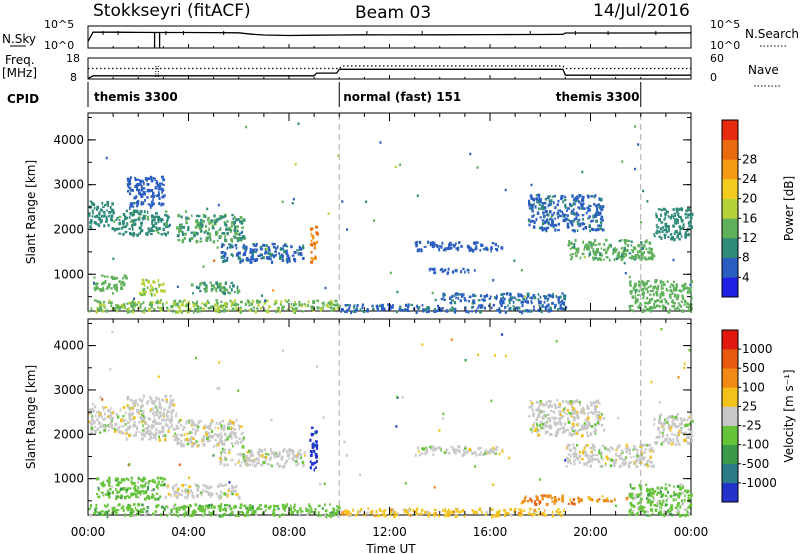  Describe the element at coordinates (73, 77) in the screenshot. I see `freq-tick-bottom: 8` at that location.